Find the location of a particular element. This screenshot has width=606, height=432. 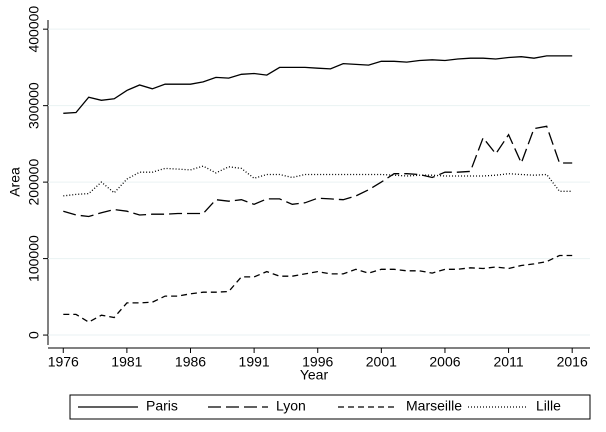

y-tick-label: 0 is located at coordinates (34, 335).